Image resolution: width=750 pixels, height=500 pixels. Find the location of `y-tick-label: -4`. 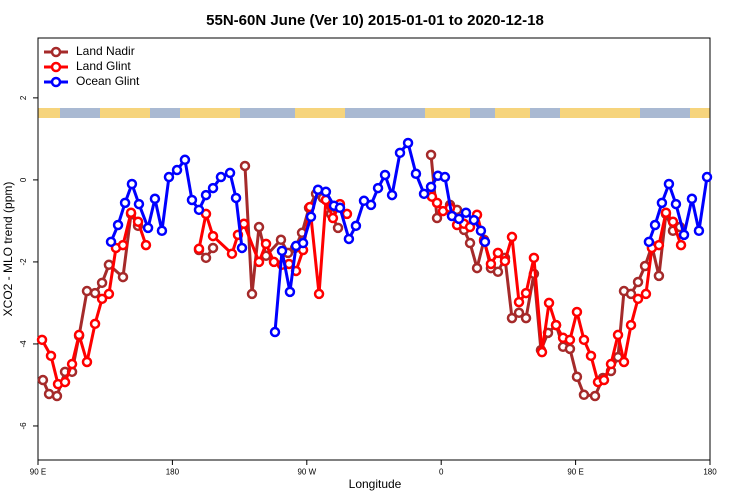

y-tick-label: -4 is located at coordinates (23, 344).